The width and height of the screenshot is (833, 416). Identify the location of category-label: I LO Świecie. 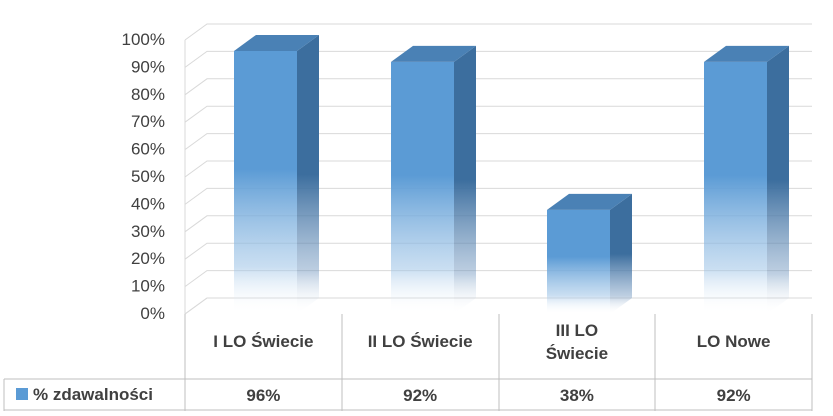
(263, 341).